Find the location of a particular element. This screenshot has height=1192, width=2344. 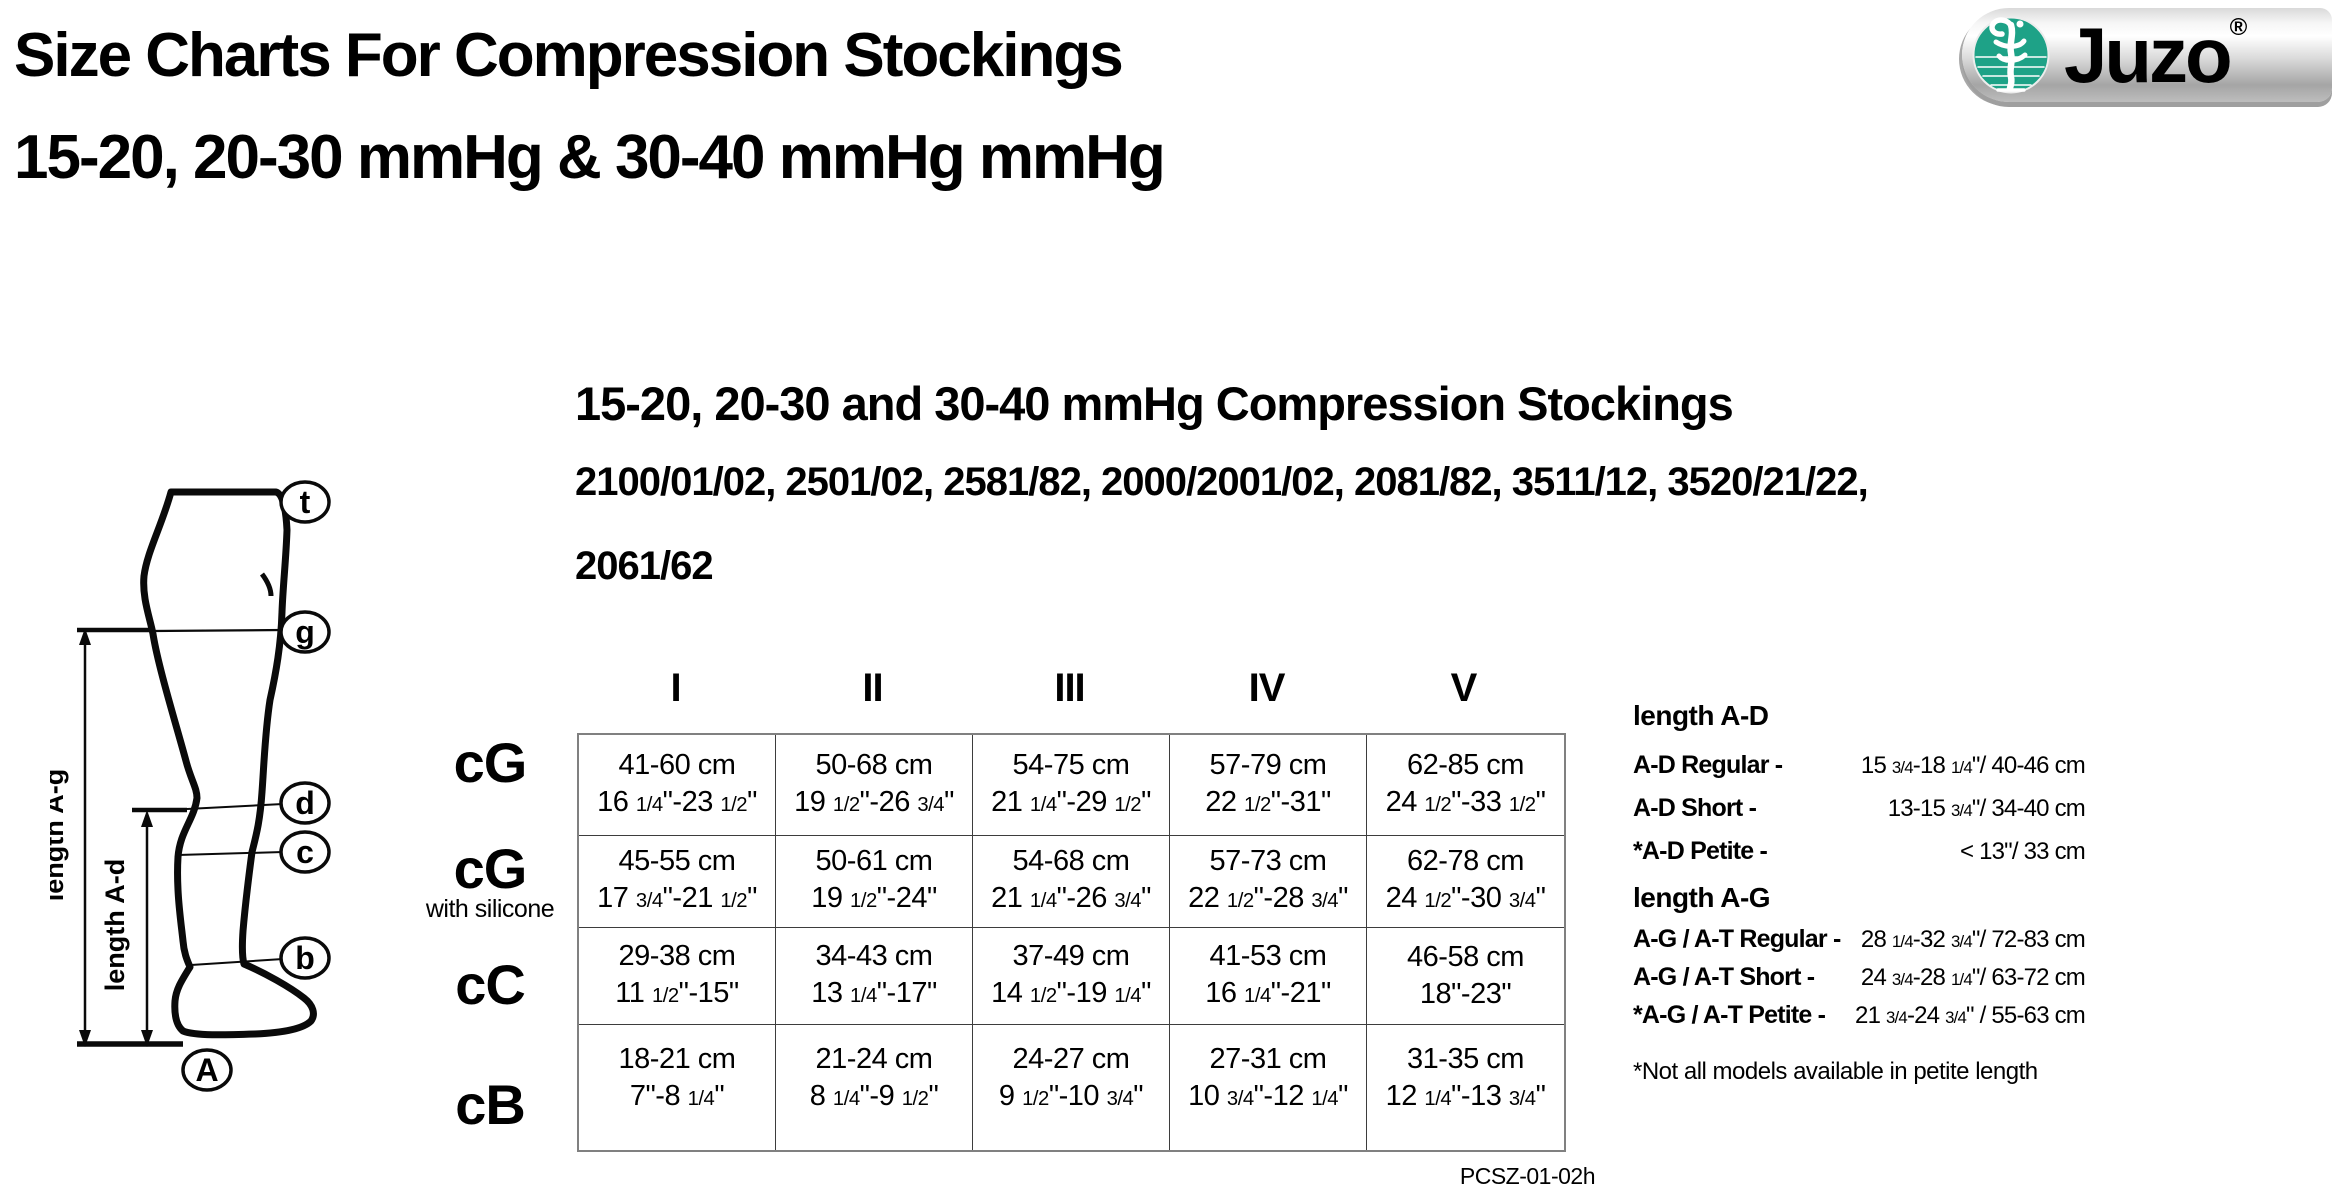

cell-inch-value: 19 1/2"-24" is located at coordinates (874, 898).